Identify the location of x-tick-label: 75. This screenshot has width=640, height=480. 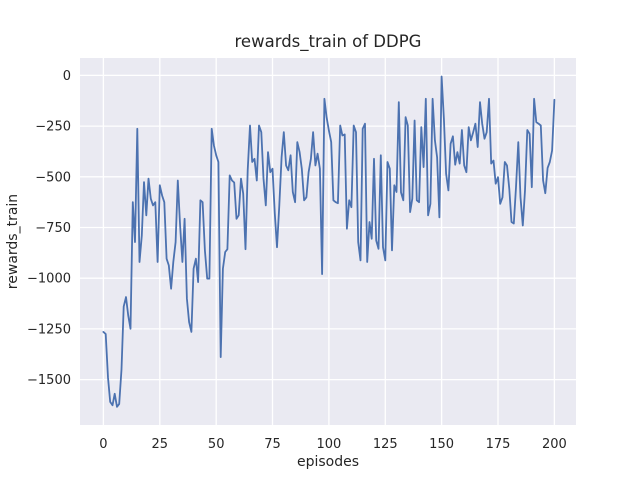
(272, 444).